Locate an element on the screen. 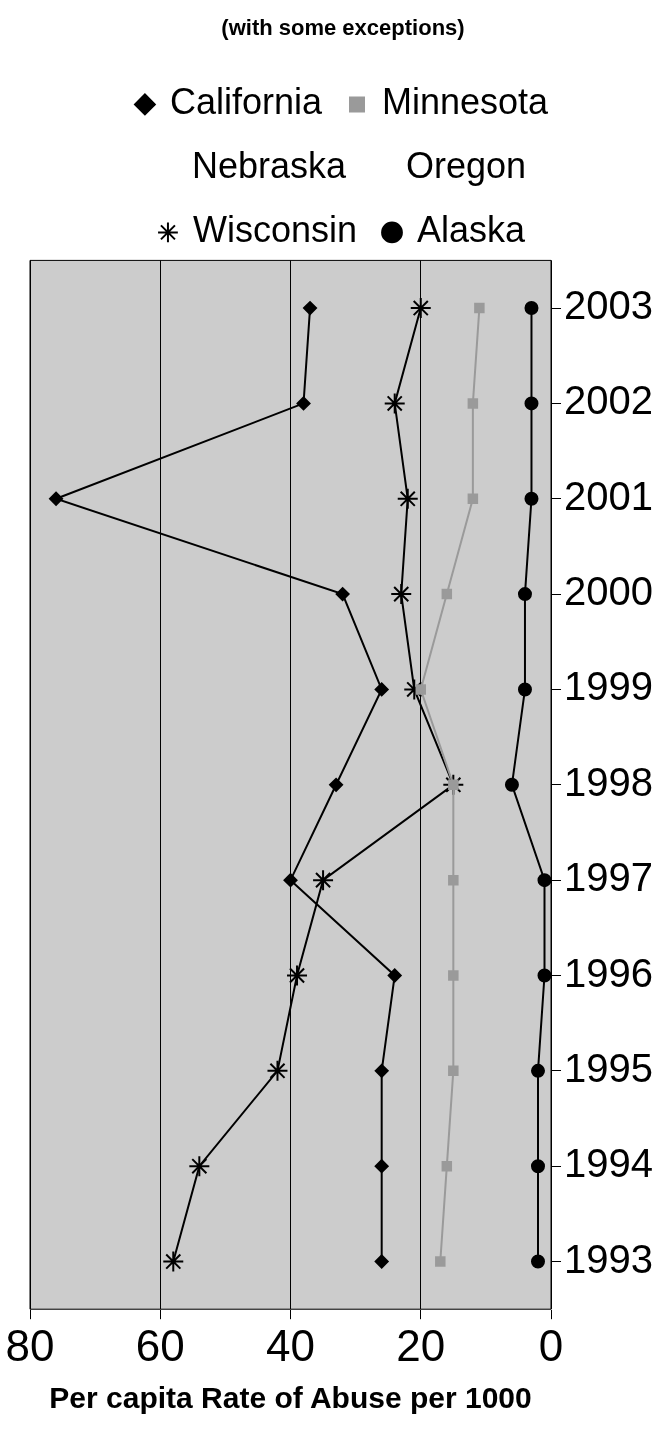 The height and width of the screenshot is (1438, 672). x-tick-label: 20 is located at coordinates (421, 1345).